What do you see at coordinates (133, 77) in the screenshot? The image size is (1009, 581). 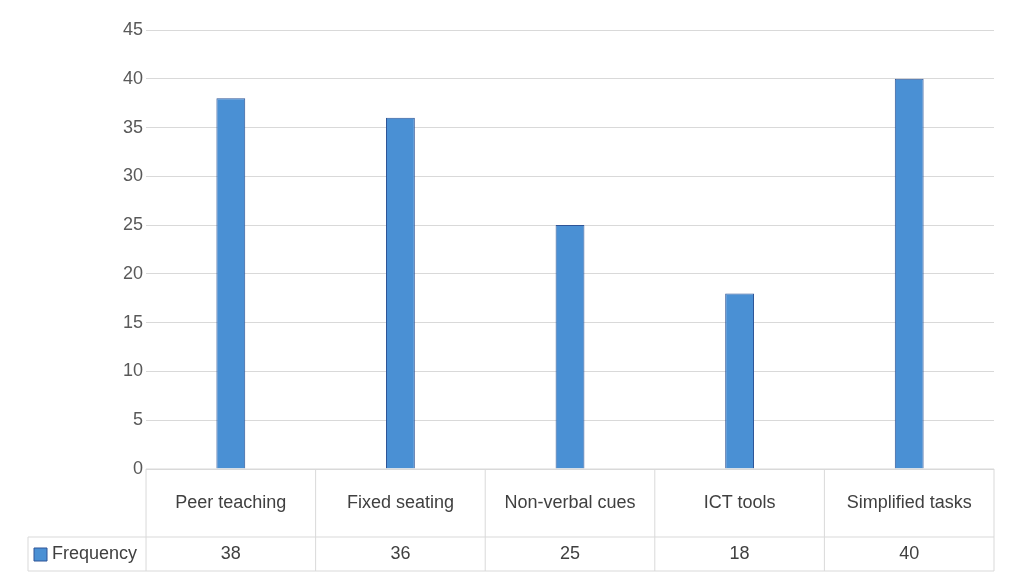 I see `y-tick-label: 40` at bounding box center [133, 77].